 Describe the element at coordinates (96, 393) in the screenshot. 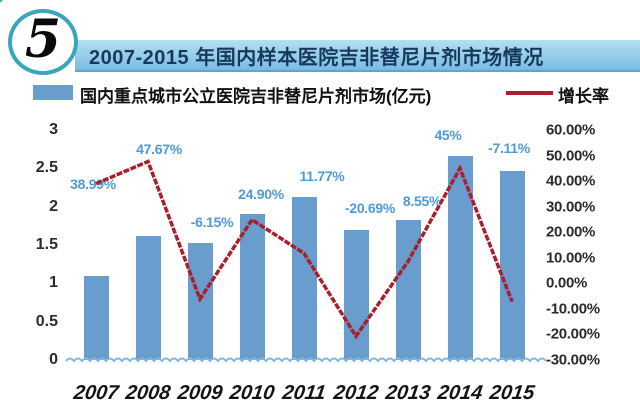

I see `x-axis-label-2007: 2007` at that location.